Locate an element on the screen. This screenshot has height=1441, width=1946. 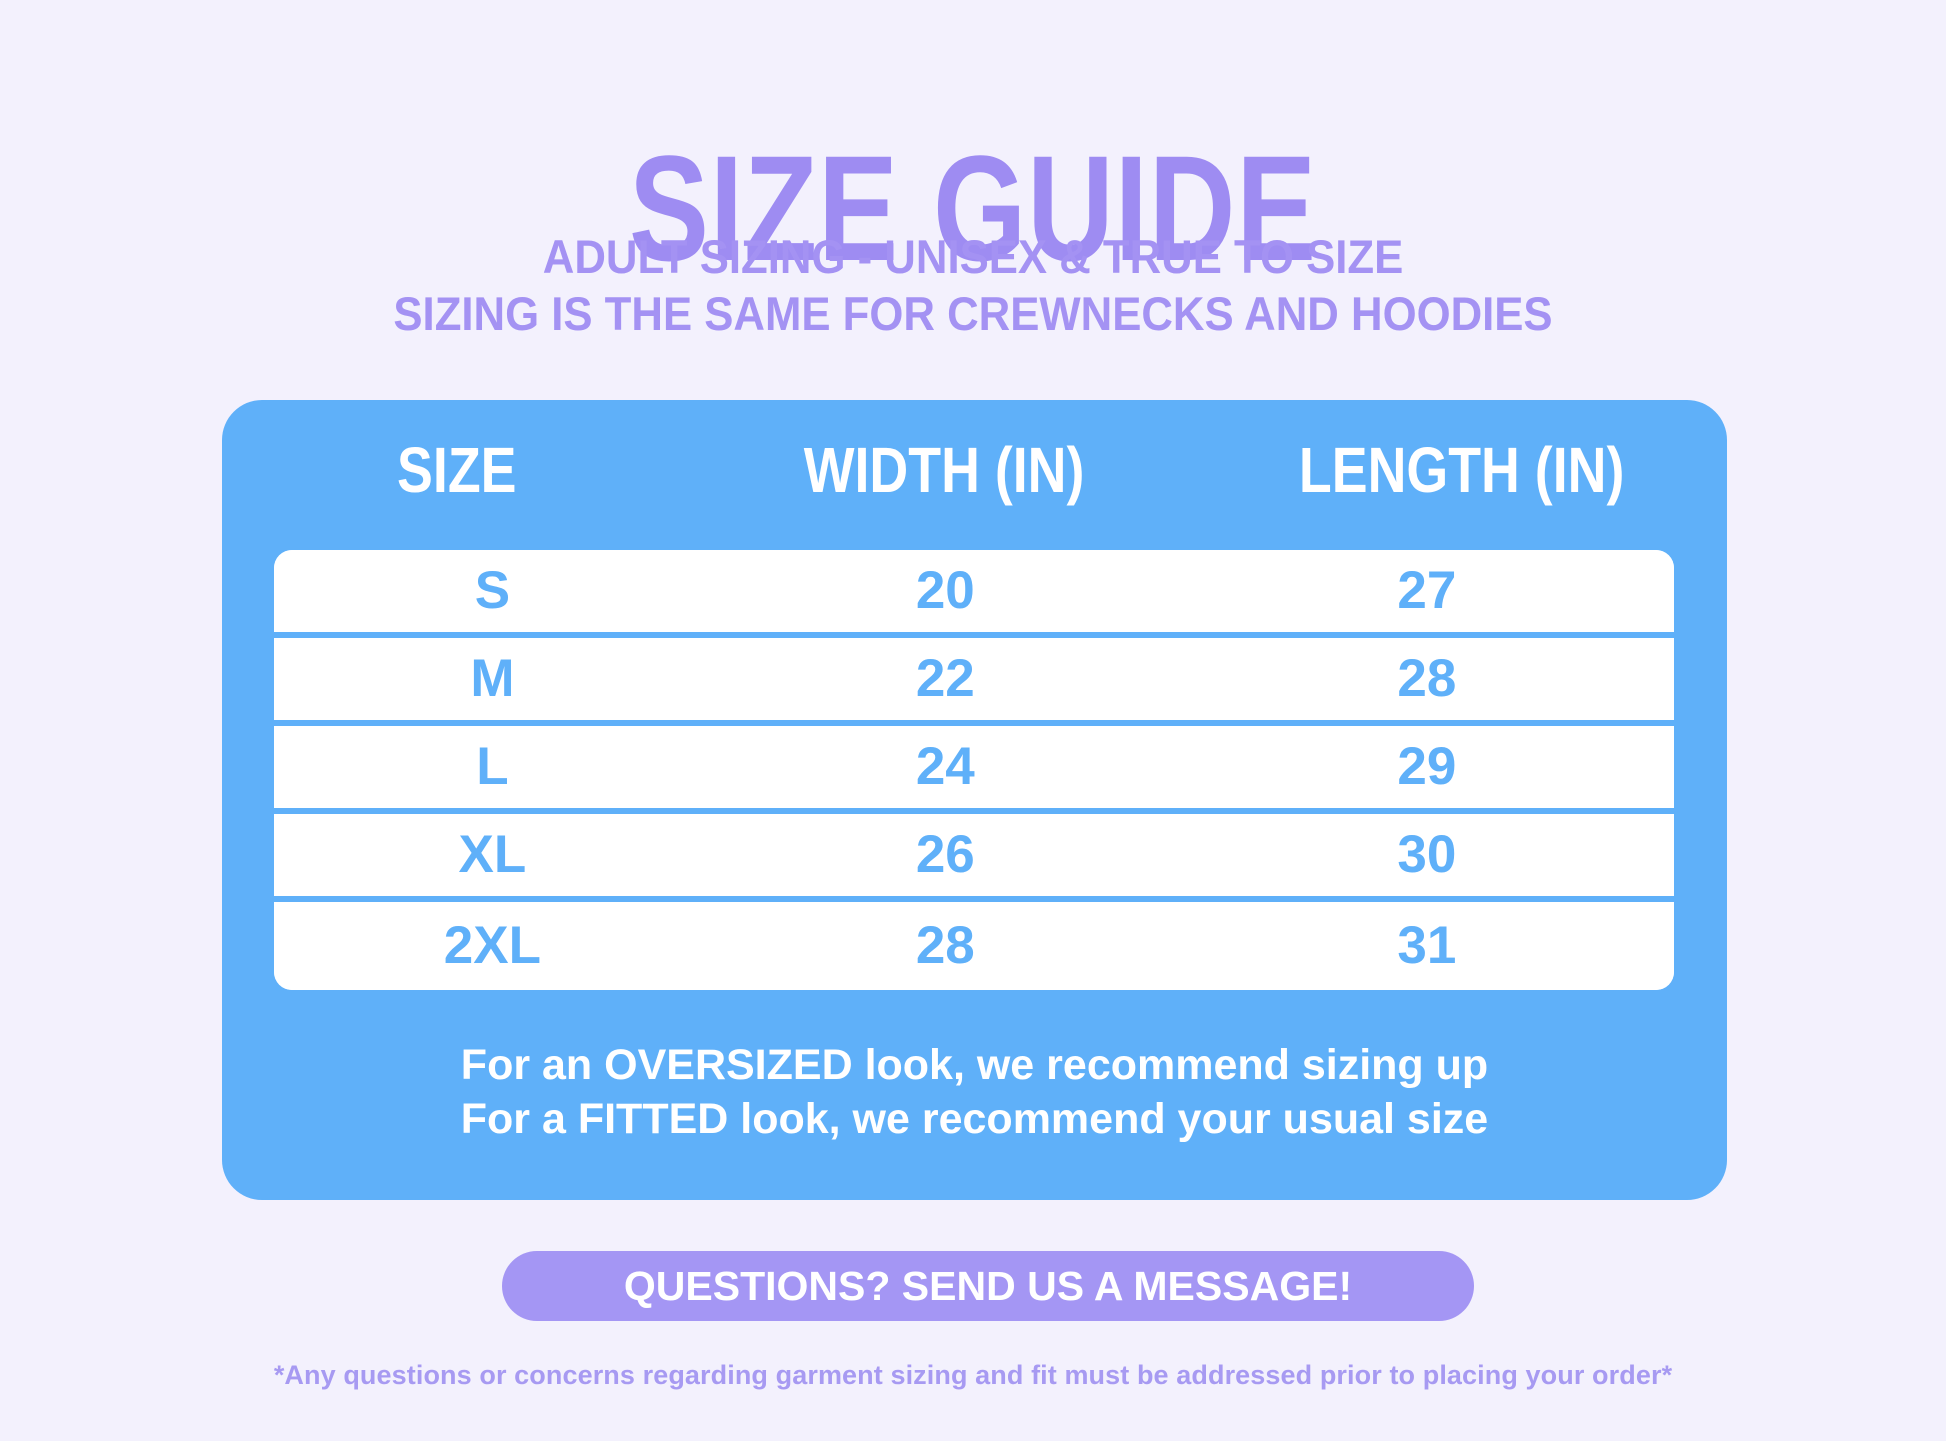
table-row: 2XL 28 31 is located at coordinates (974, 946).